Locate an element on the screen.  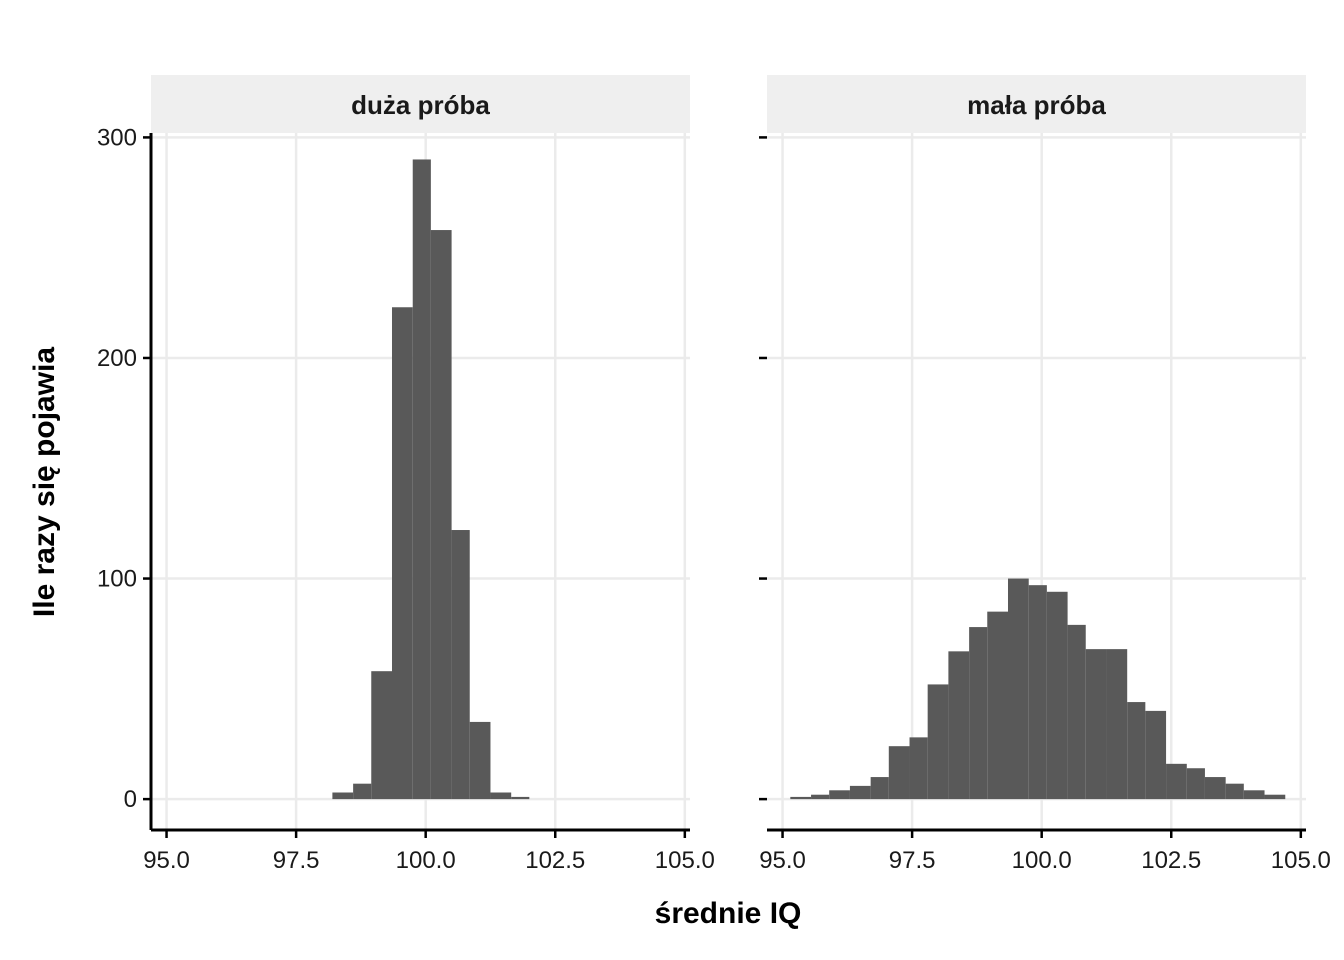
facet-strip-label: duża próba is located at coordinates (420, 105).